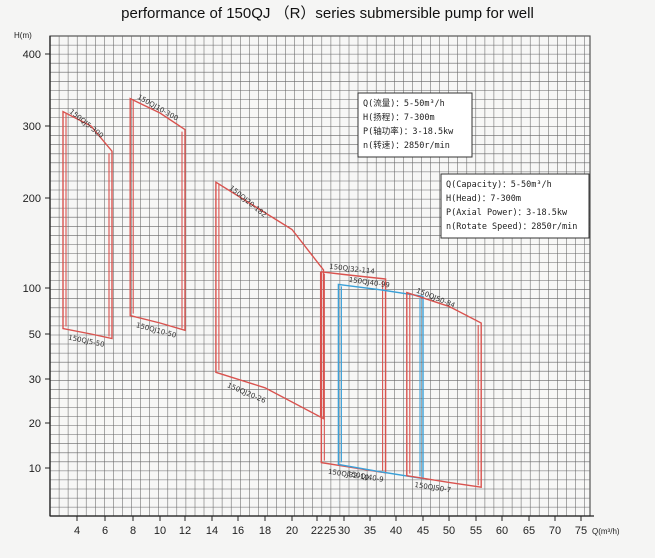  What do you see at coordinates (35, 469) in the screenshot?
I see `y-tick-label: 10` at bounding box center [35, 469].